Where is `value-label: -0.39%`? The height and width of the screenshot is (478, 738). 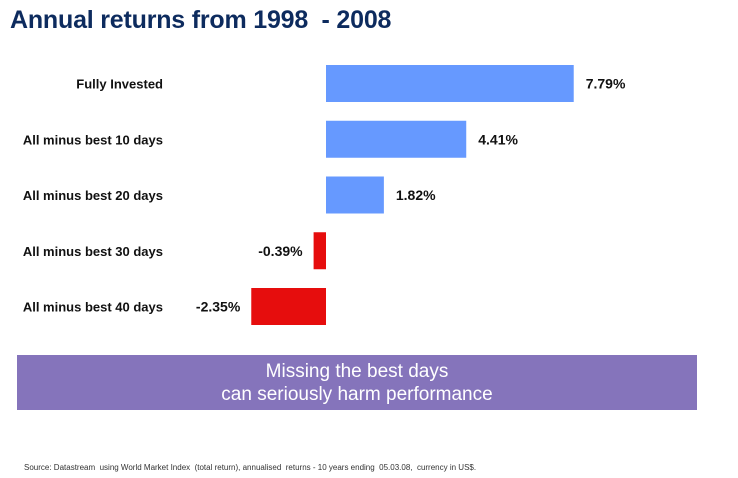 value-label: -0.39% is located at coordinates (280, 251).